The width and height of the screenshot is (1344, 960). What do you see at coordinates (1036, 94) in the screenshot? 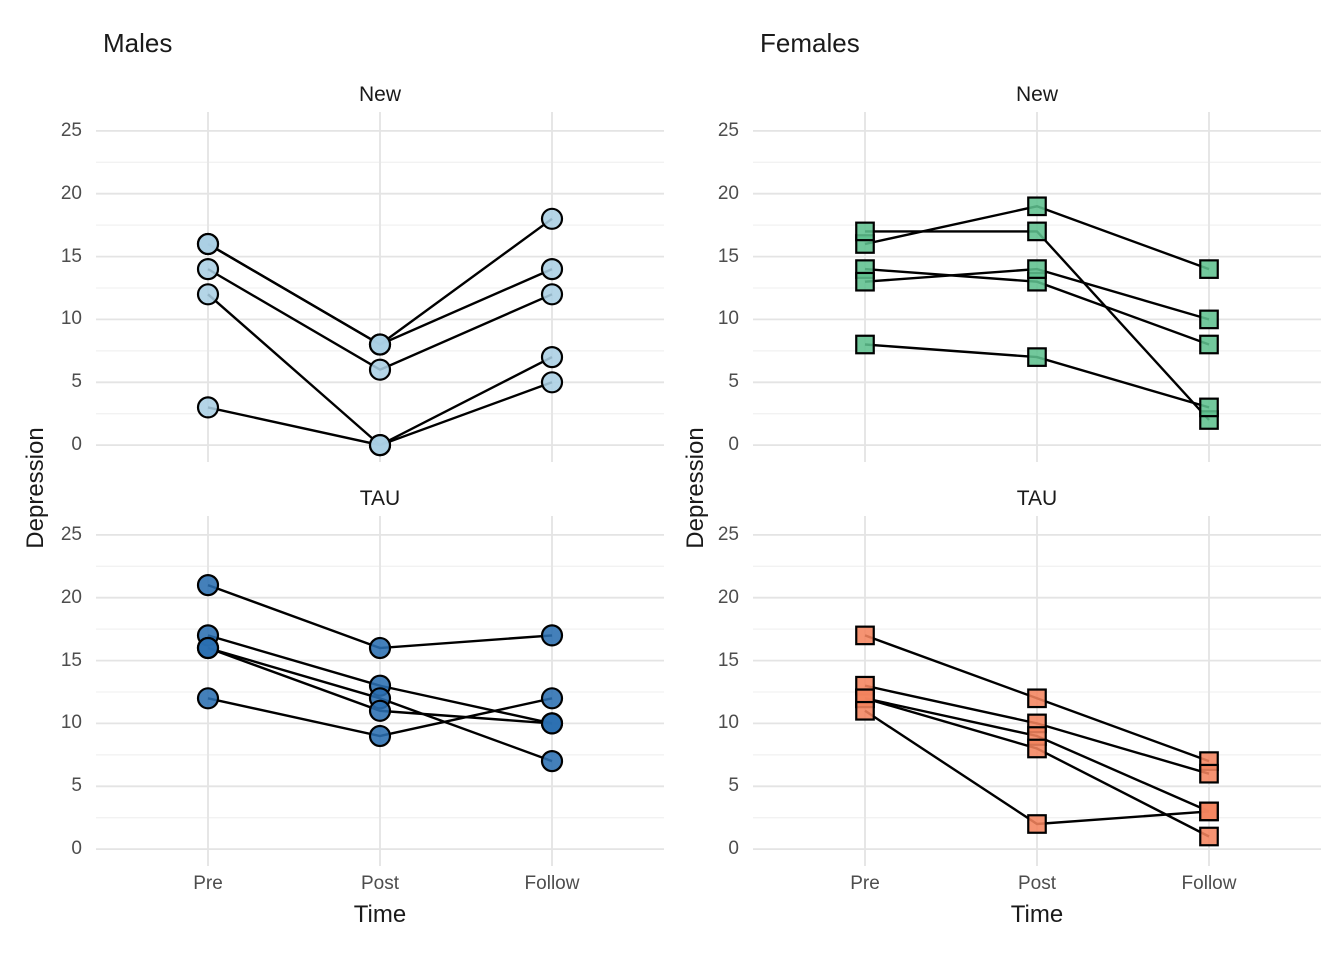
I see `facet-strip-females-new: New` at bounding box center [1036, 94].